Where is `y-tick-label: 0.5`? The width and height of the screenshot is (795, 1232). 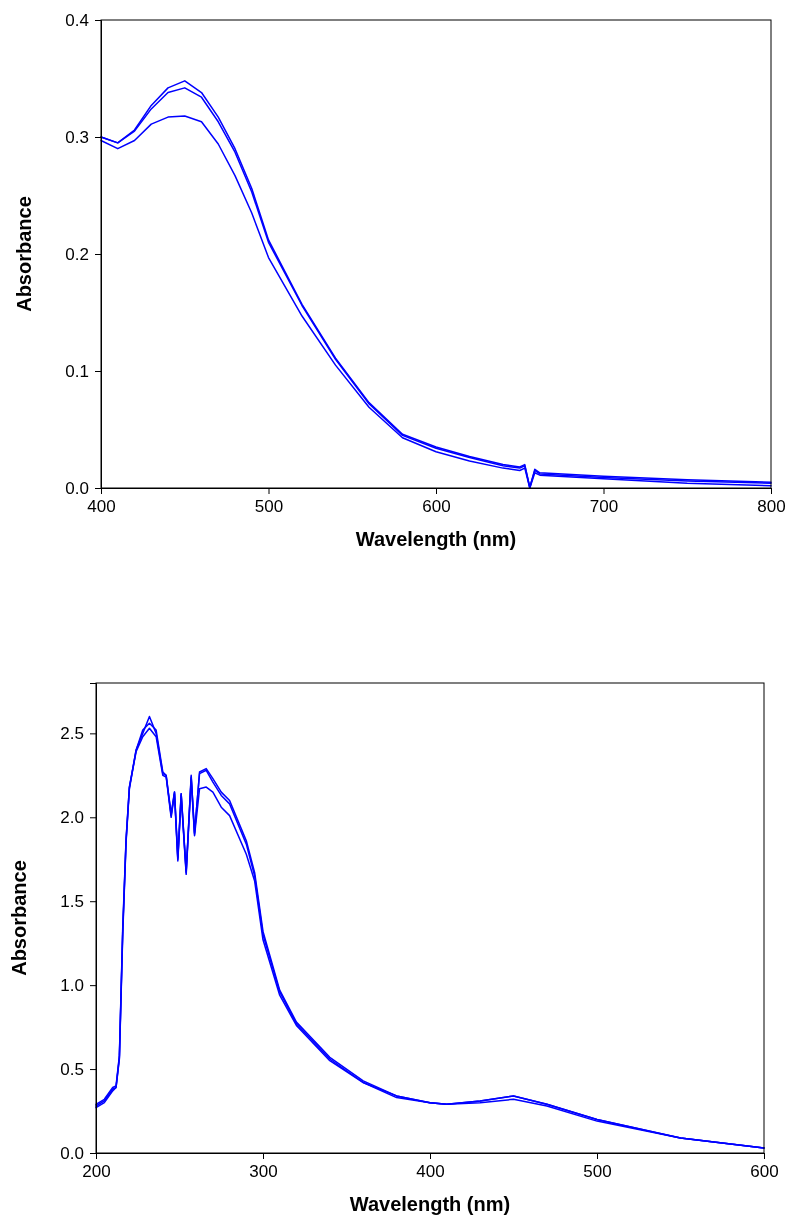
y-tick-label: 0.5 is located at coordinates (72, 1070).